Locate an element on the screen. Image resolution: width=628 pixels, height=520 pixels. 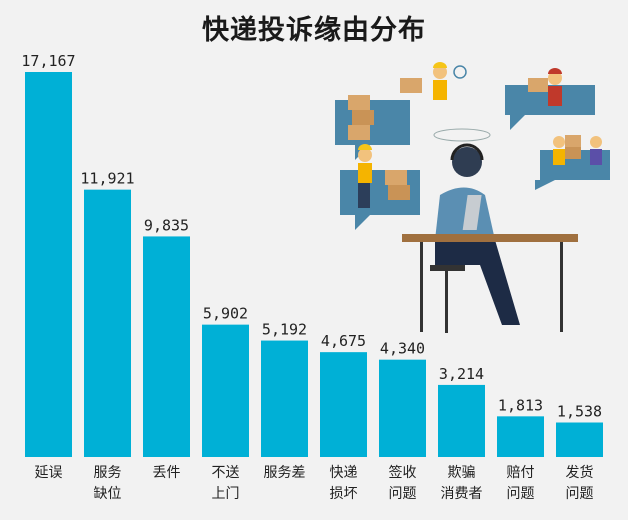
data-label: 9,835 is located at coordinates (166, 225).